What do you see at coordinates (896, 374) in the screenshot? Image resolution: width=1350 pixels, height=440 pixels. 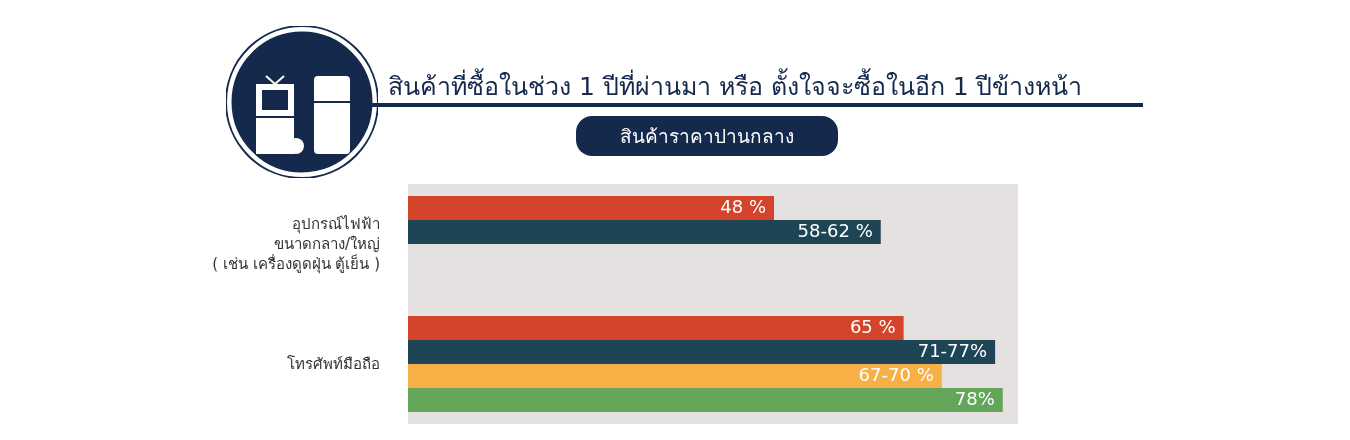 I see `annotation: 67-70 %` at bounding box center [896, 374].